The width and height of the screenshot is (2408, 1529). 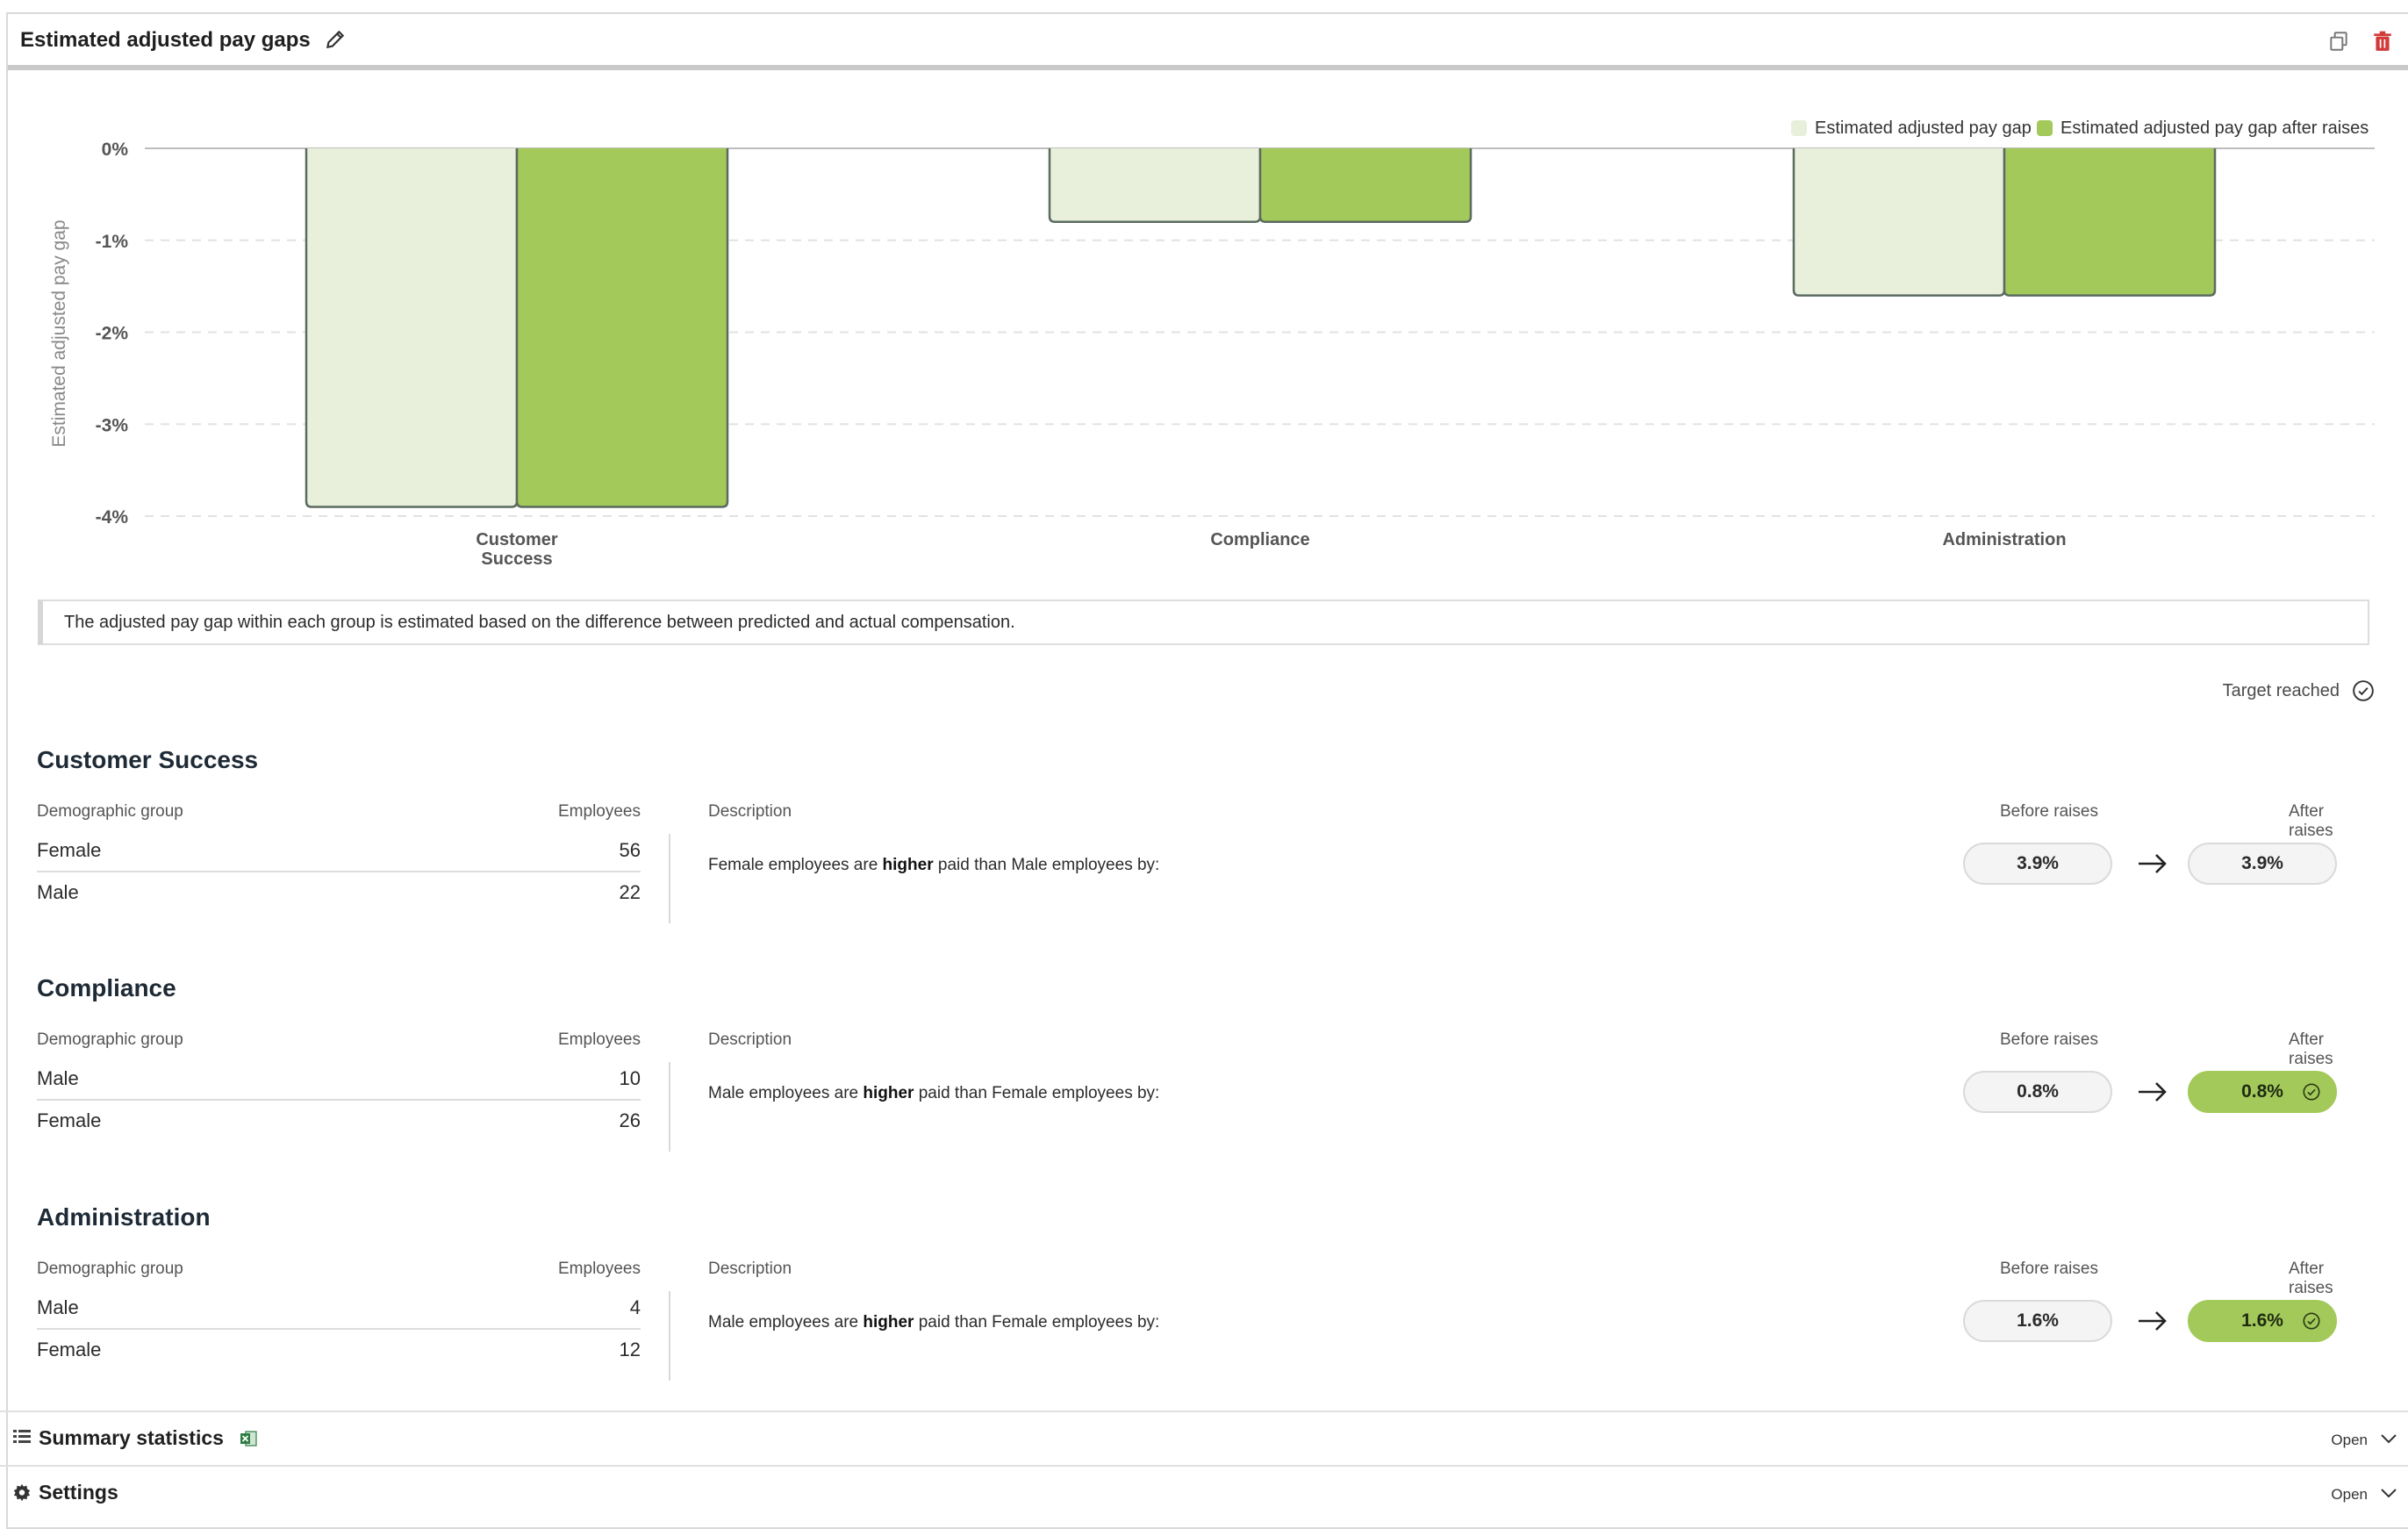 What do you see at coordinates (113, 425) in the screenshot?
I see `y-tick-label: -3%` at bounding box center [113, 425].